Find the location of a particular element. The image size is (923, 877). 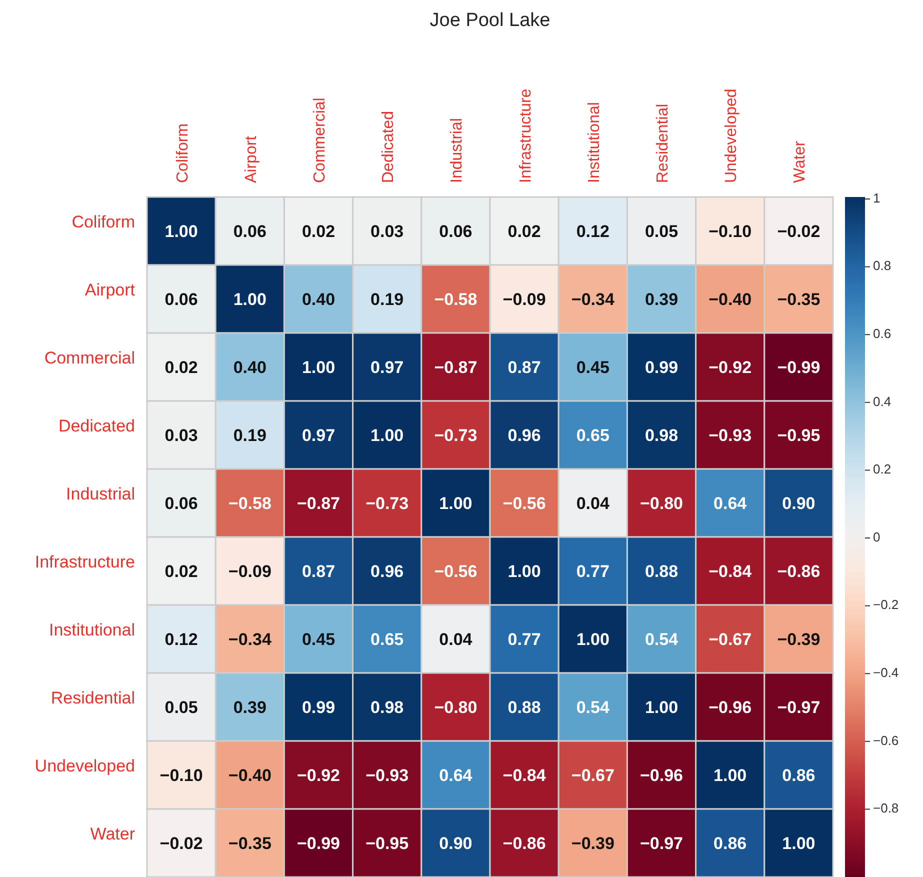

data-label: 0.19 is located at coordinates (387, 299).